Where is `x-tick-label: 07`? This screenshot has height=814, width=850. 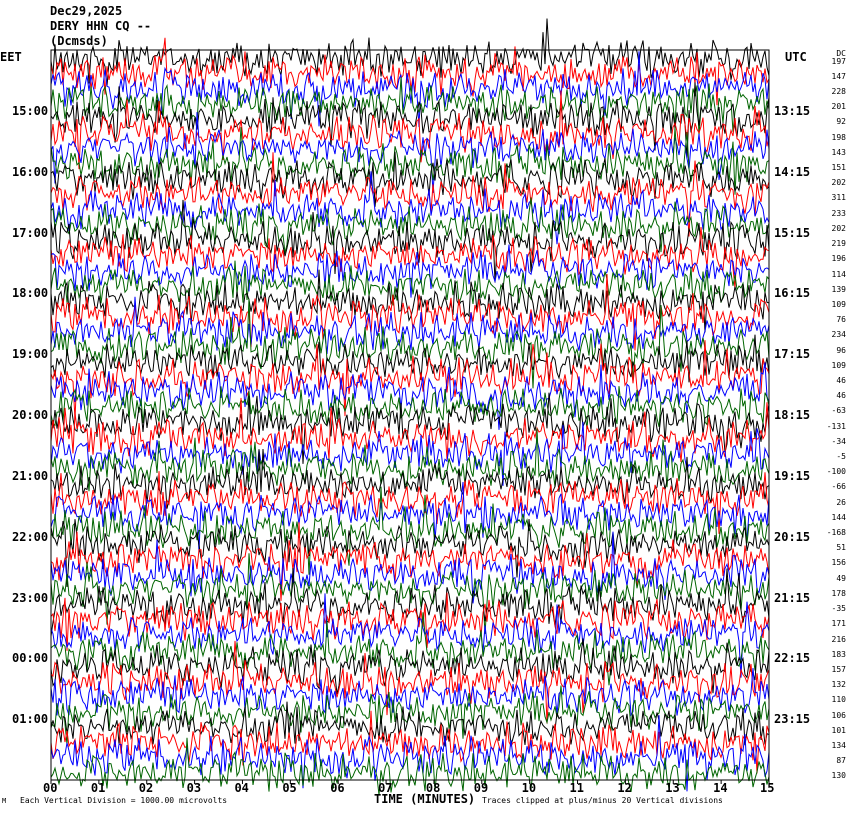 x-tick-label: 07 is located at coordinates (385, 788).